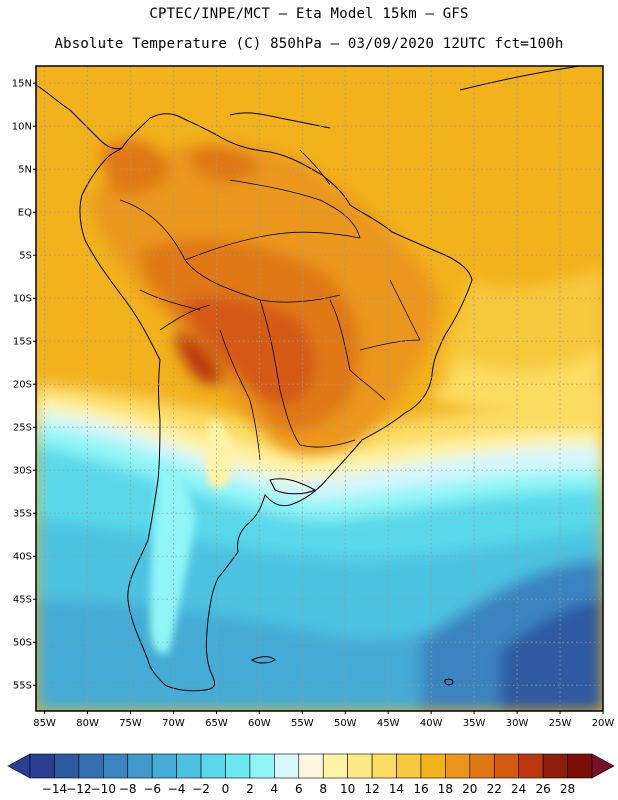 Image resolution: width=618 pixels, height=800 pixels. What do you see at coordinates (25, 170) in the screenshot?
I see `lat-tick-label: 5N` at bounding box center [25, 170].